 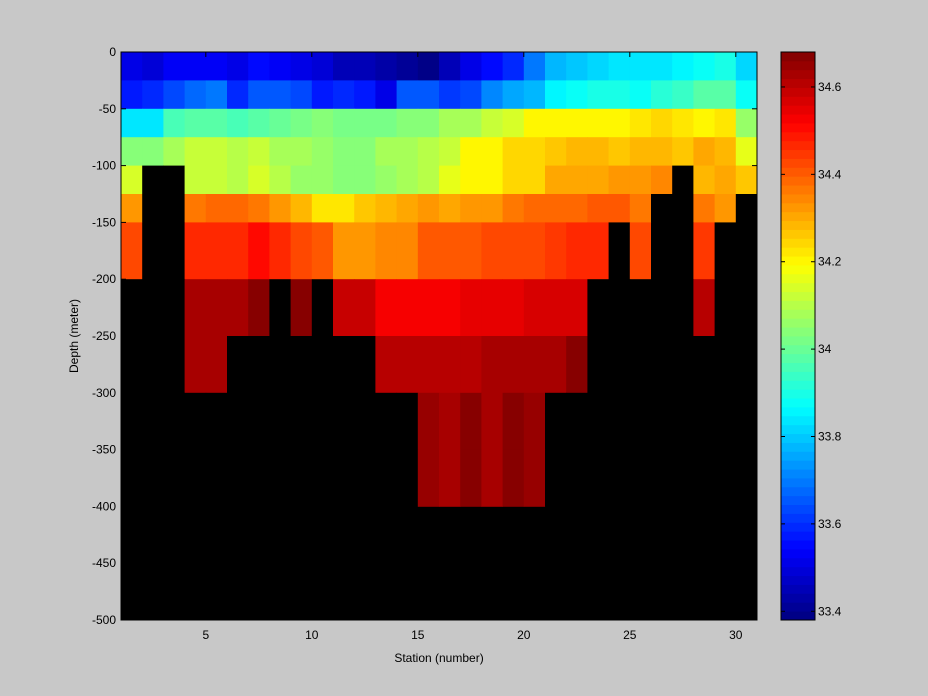 I want to click on colorbar, so click(x=798, y=336).